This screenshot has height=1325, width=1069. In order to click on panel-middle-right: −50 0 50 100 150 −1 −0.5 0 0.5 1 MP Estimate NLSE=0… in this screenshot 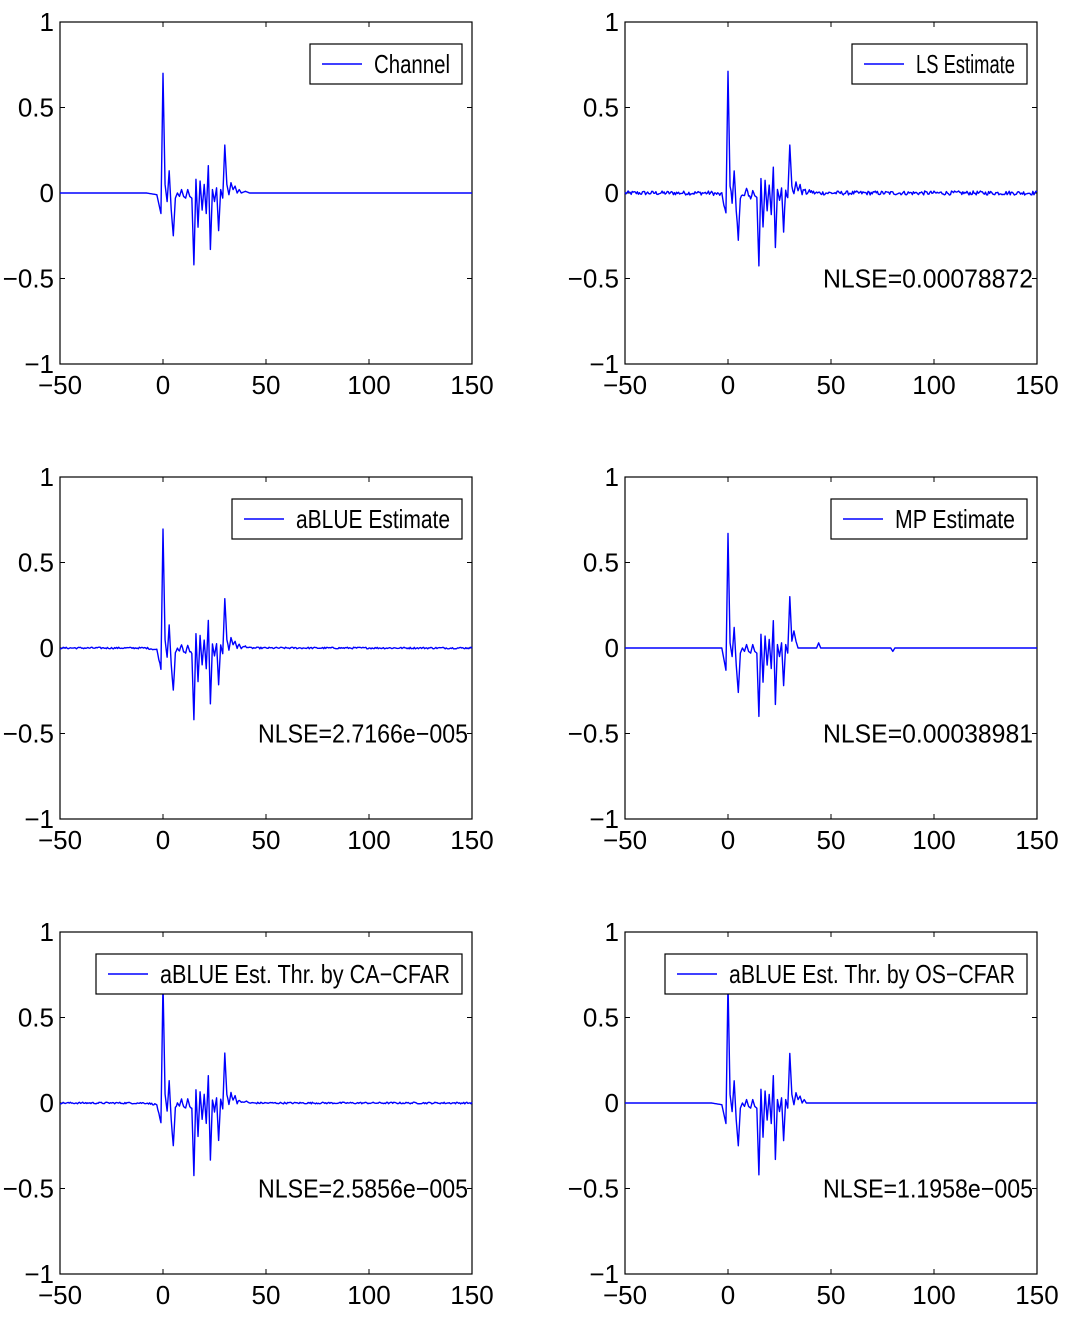, I will do `click(813, 658)`.